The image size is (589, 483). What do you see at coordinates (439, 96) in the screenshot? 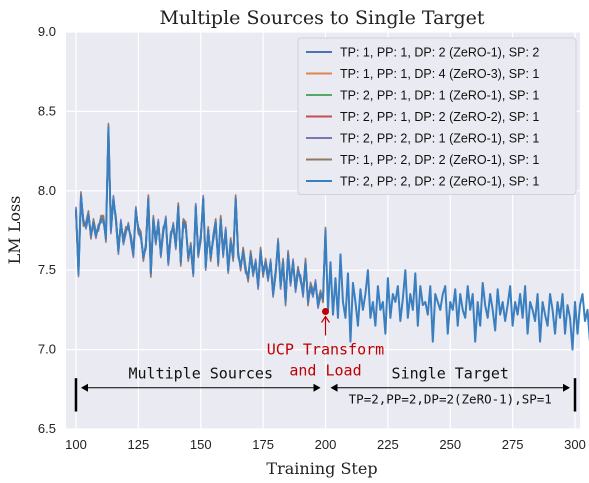
I see `legend-entry-3: TP: 2, PP: 1, DP: 1 (ZeRO-1), SP: 1` at bounding box center [439, 96].